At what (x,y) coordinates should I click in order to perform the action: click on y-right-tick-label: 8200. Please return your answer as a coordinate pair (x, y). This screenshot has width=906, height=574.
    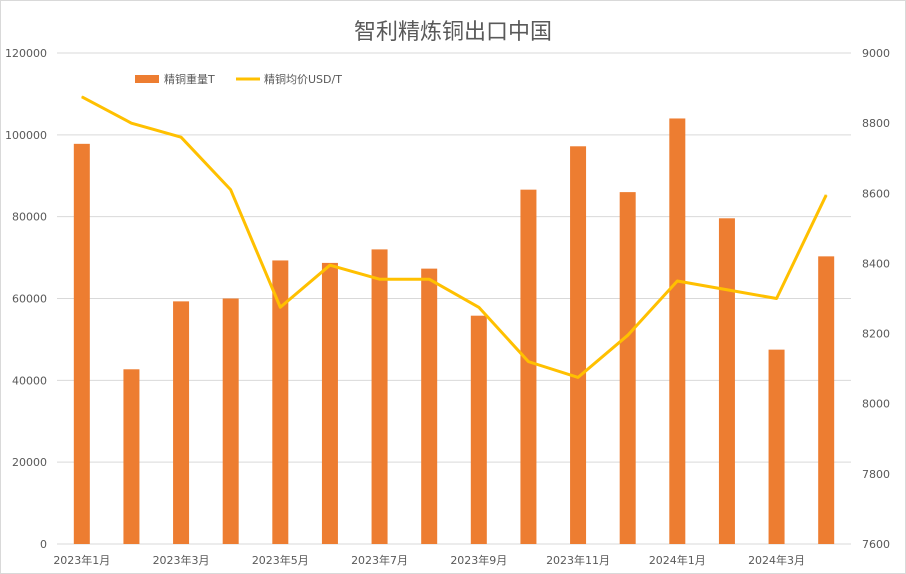
    Looking at the image, I should click on (876, 334).